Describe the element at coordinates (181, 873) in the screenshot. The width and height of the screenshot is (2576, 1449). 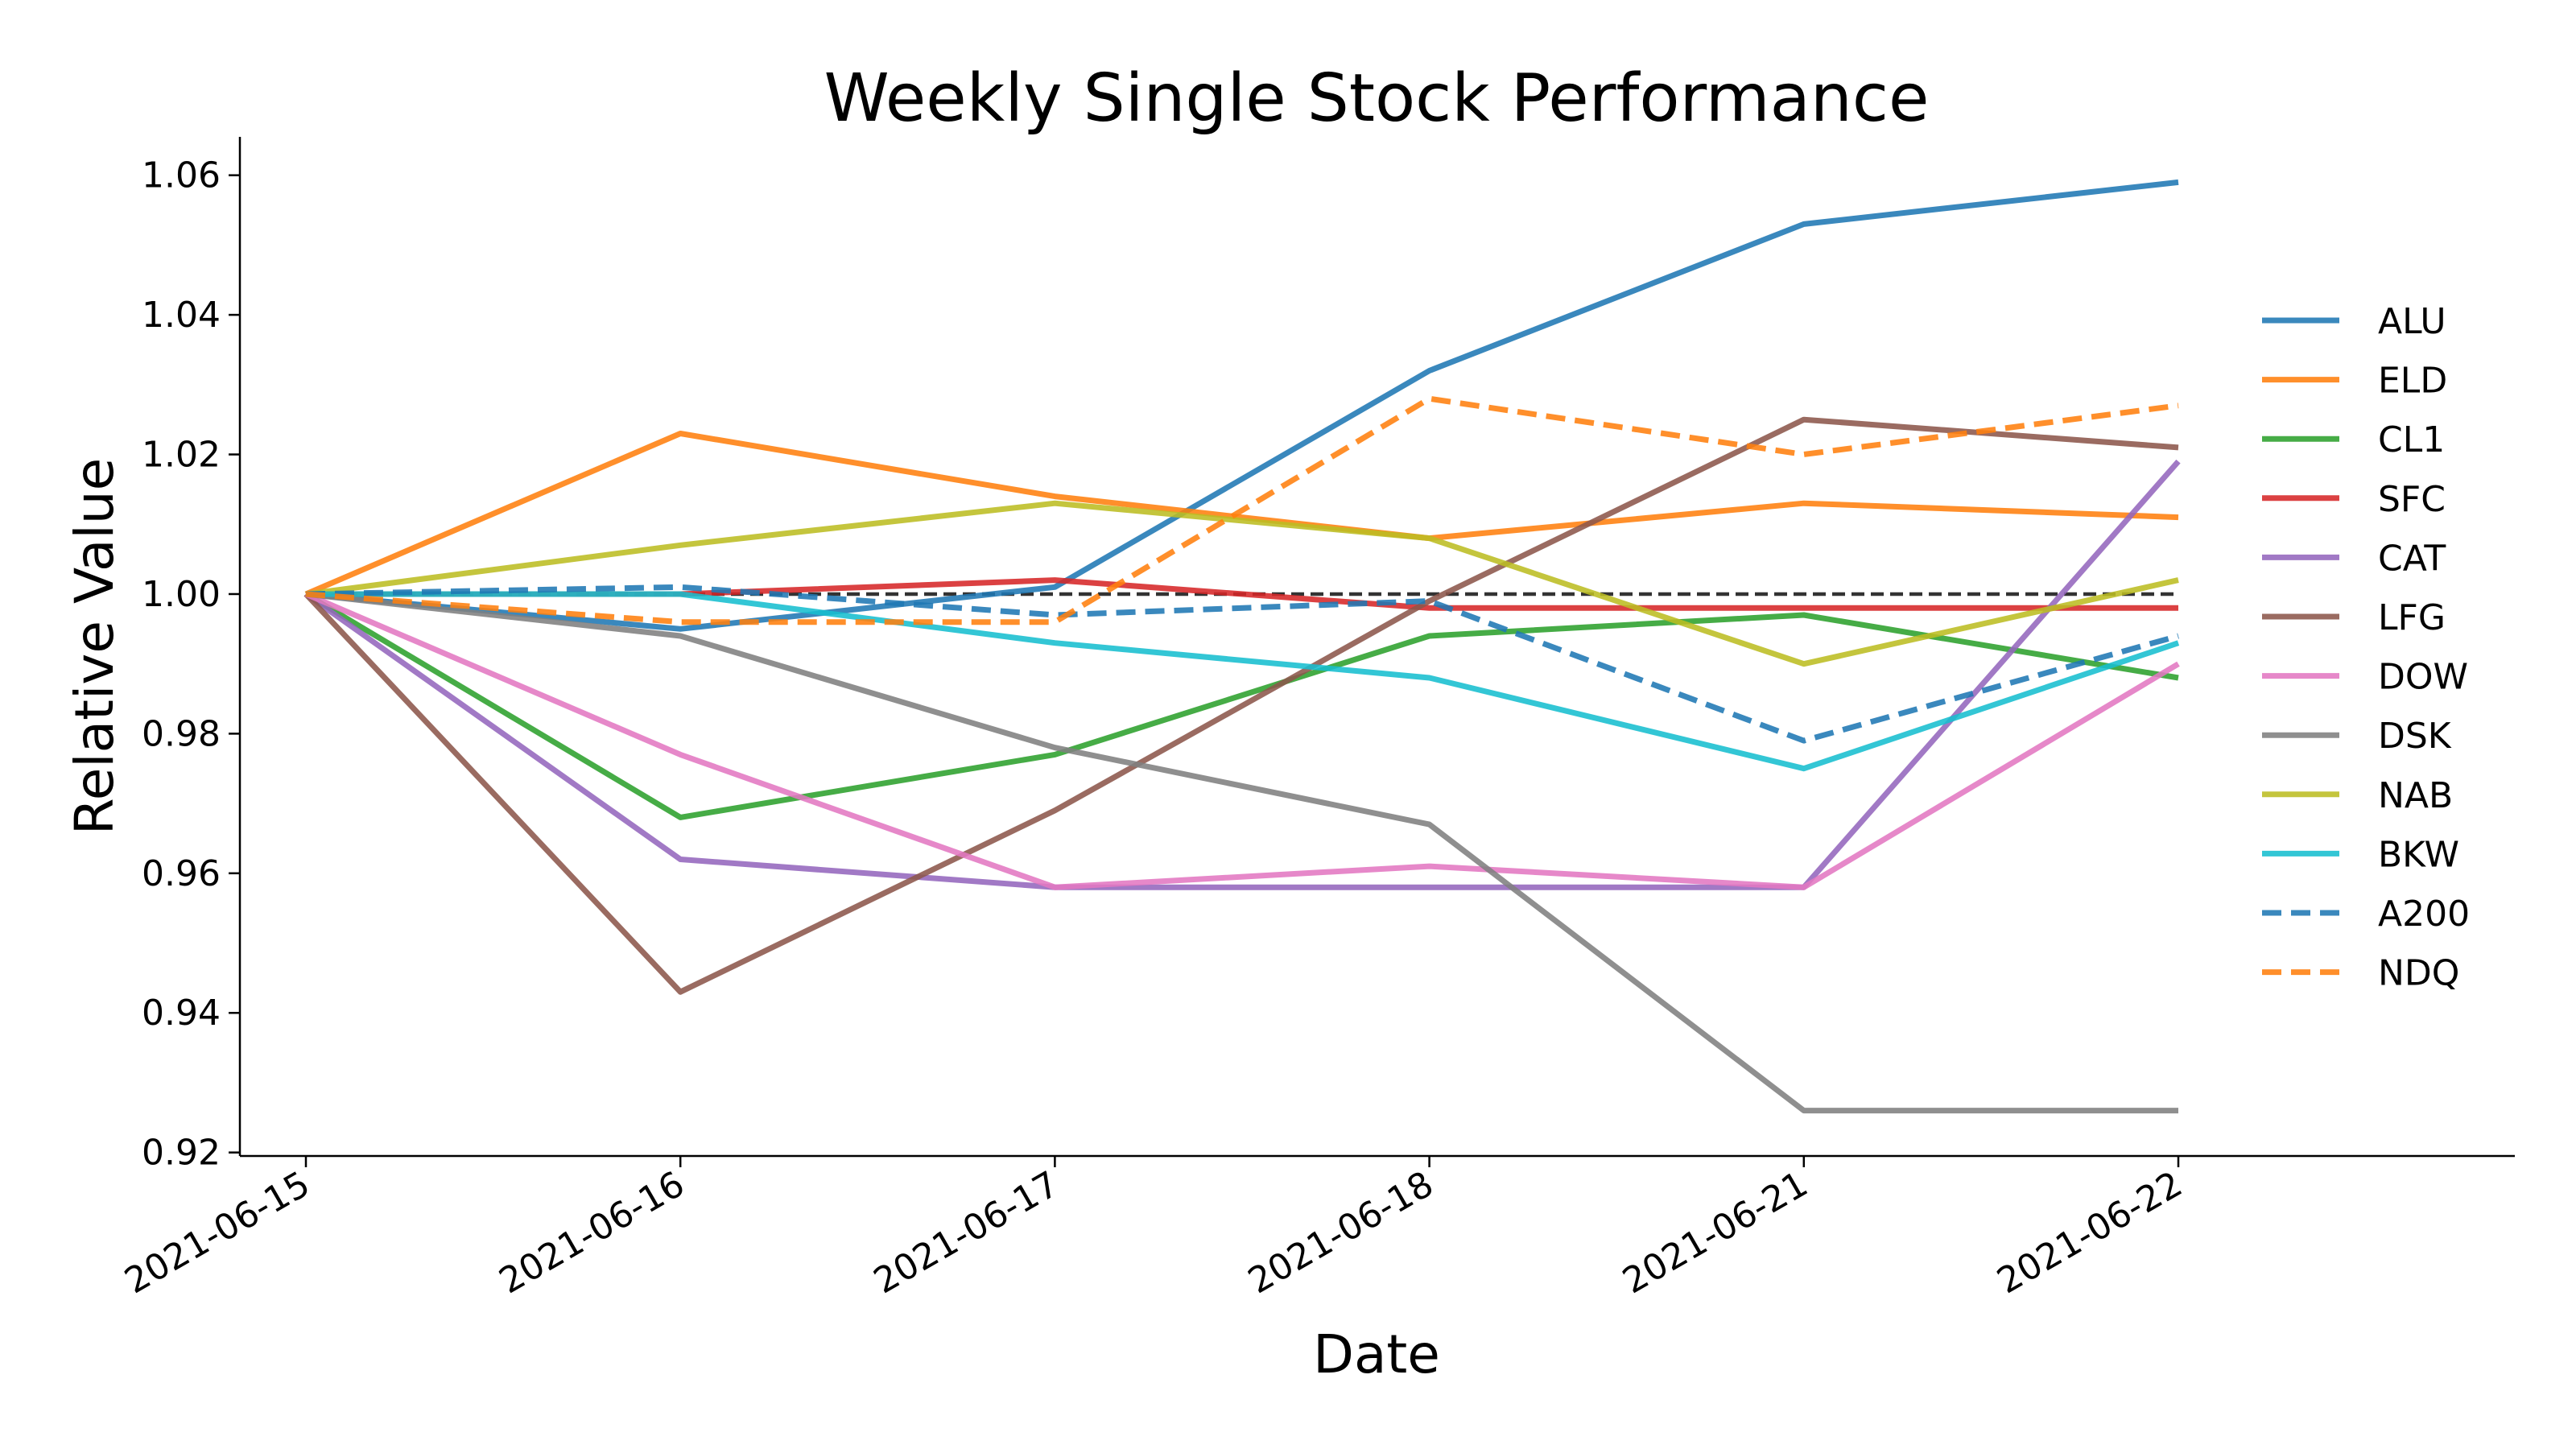
I see `y-tick-label: 0.96` at that location.